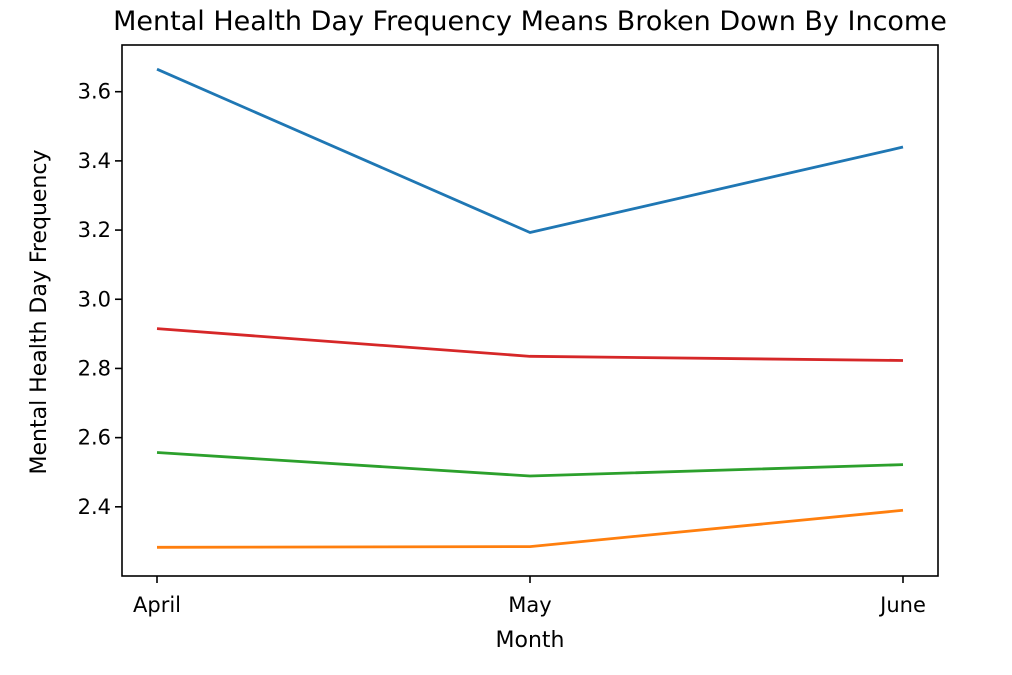 The height and width of the screenshot is (675, 1012). What do you see at coordinates (94, 368) in the screenshot?
I see `y-tick-label: 2.8` at bounding box center [94, 368].